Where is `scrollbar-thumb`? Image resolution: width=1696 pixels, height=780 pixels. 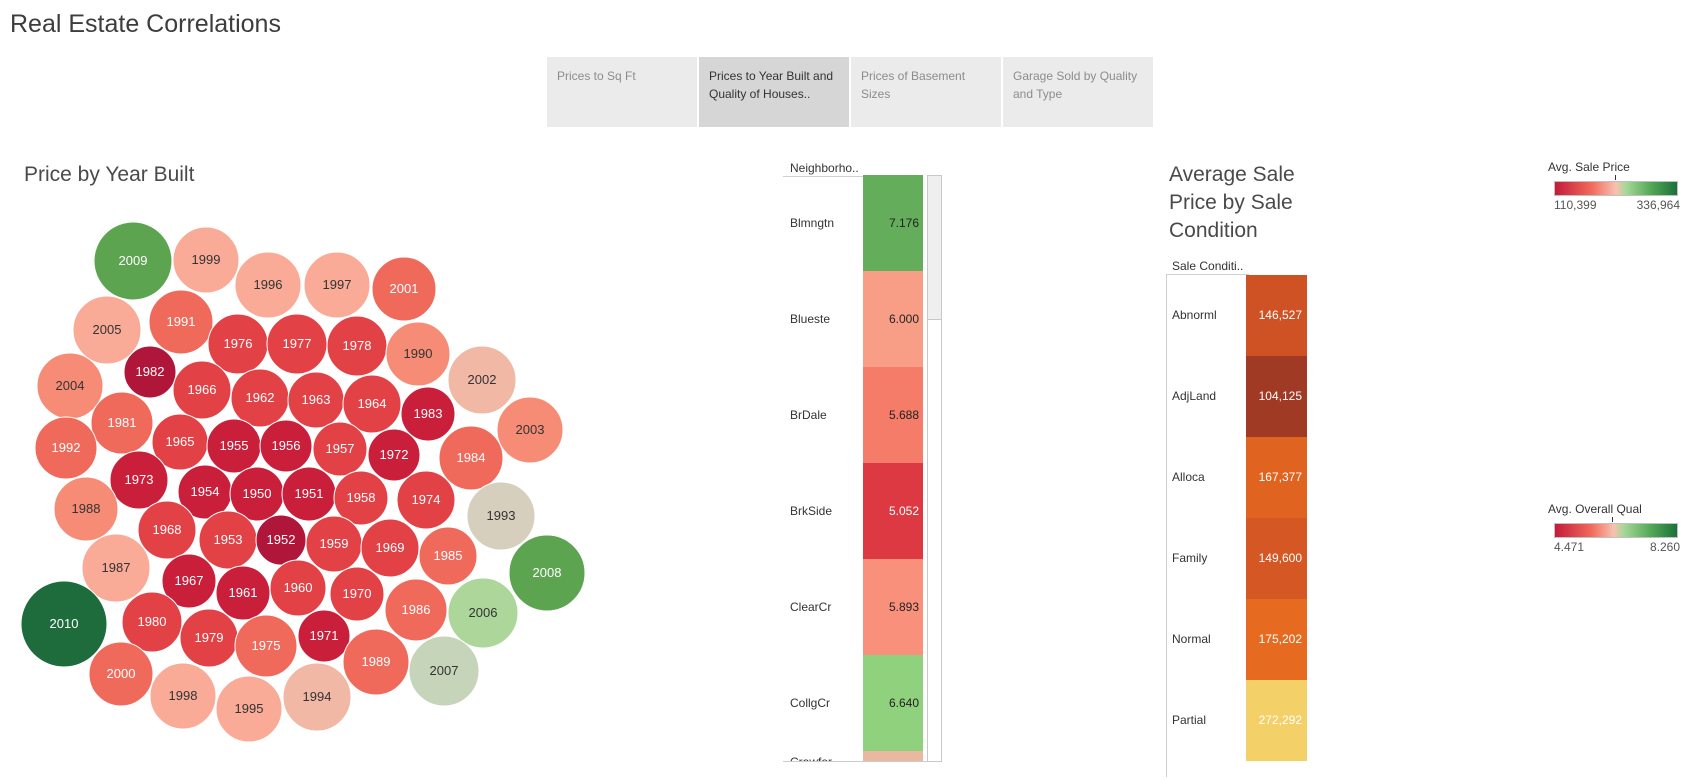
scrollbar-thumb is located at coordinates (934, 248).